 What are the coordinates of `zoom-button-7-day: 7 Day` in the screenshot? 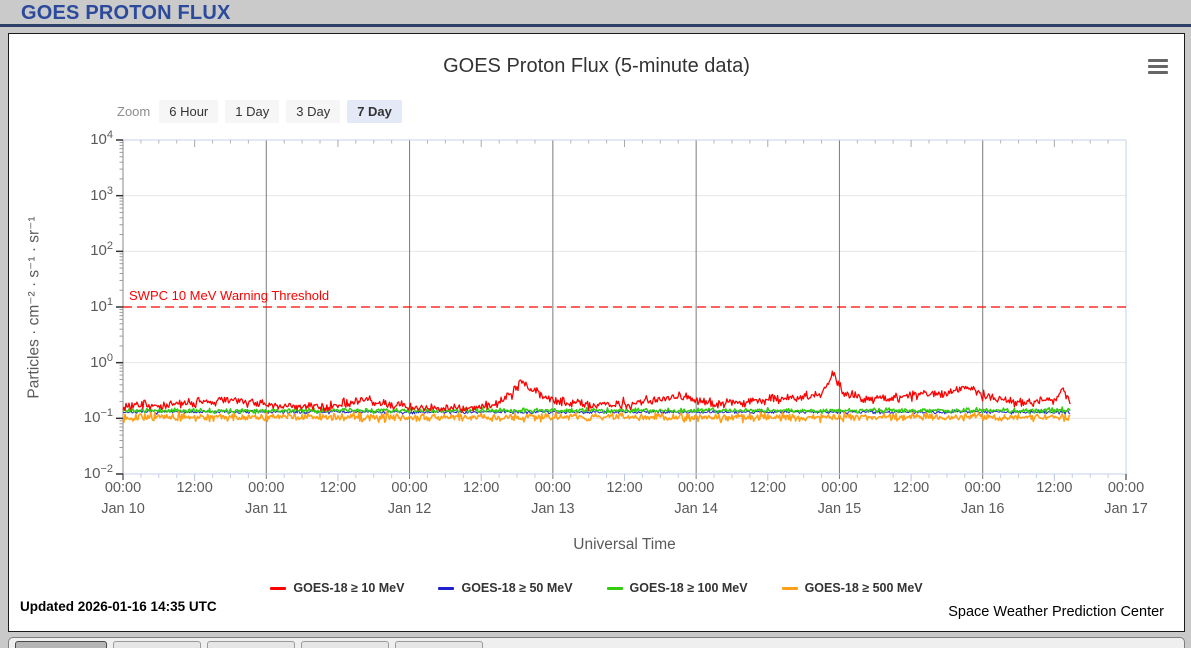 It's located at (374, 111).